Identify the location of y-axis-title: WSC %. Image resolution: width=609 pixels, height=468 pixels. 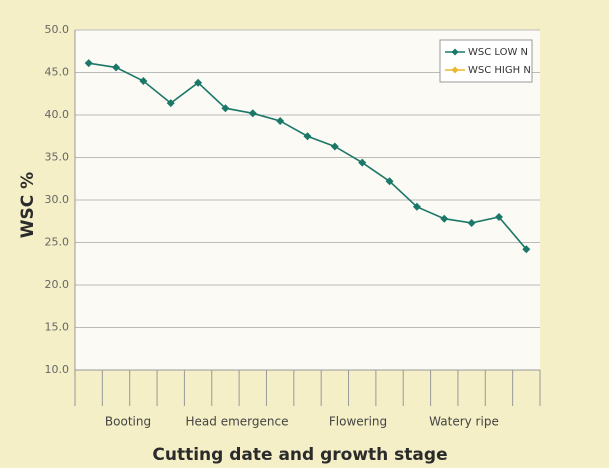
(28, 205).